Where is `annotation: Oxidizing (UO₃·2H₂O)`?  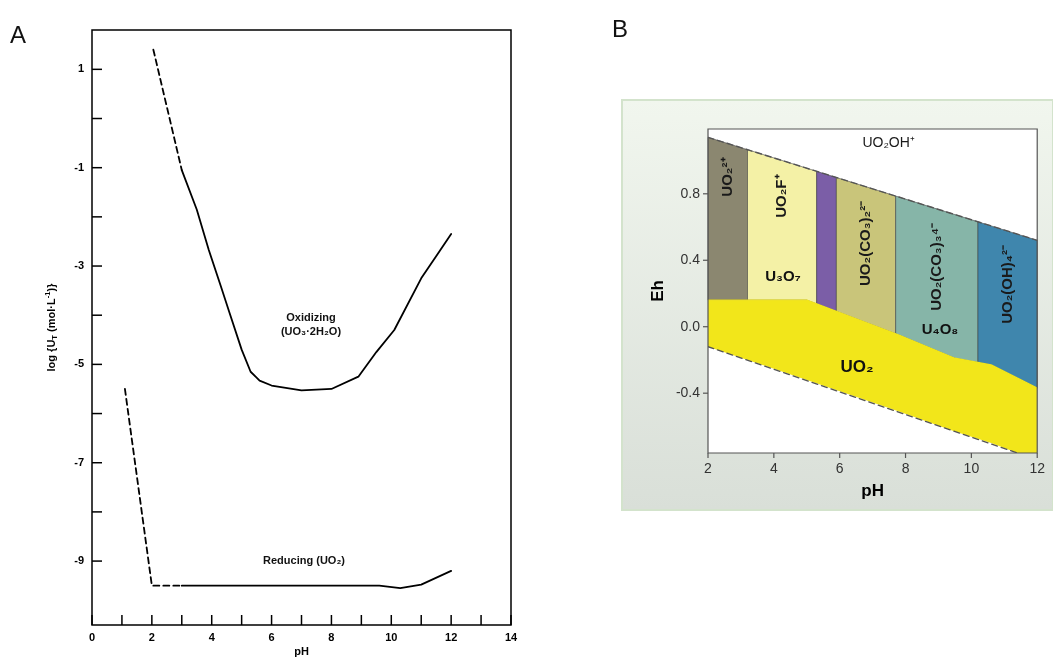 annotation: Oxidizing (UO₃·2H₂O) is located at coordinates (311, 324).